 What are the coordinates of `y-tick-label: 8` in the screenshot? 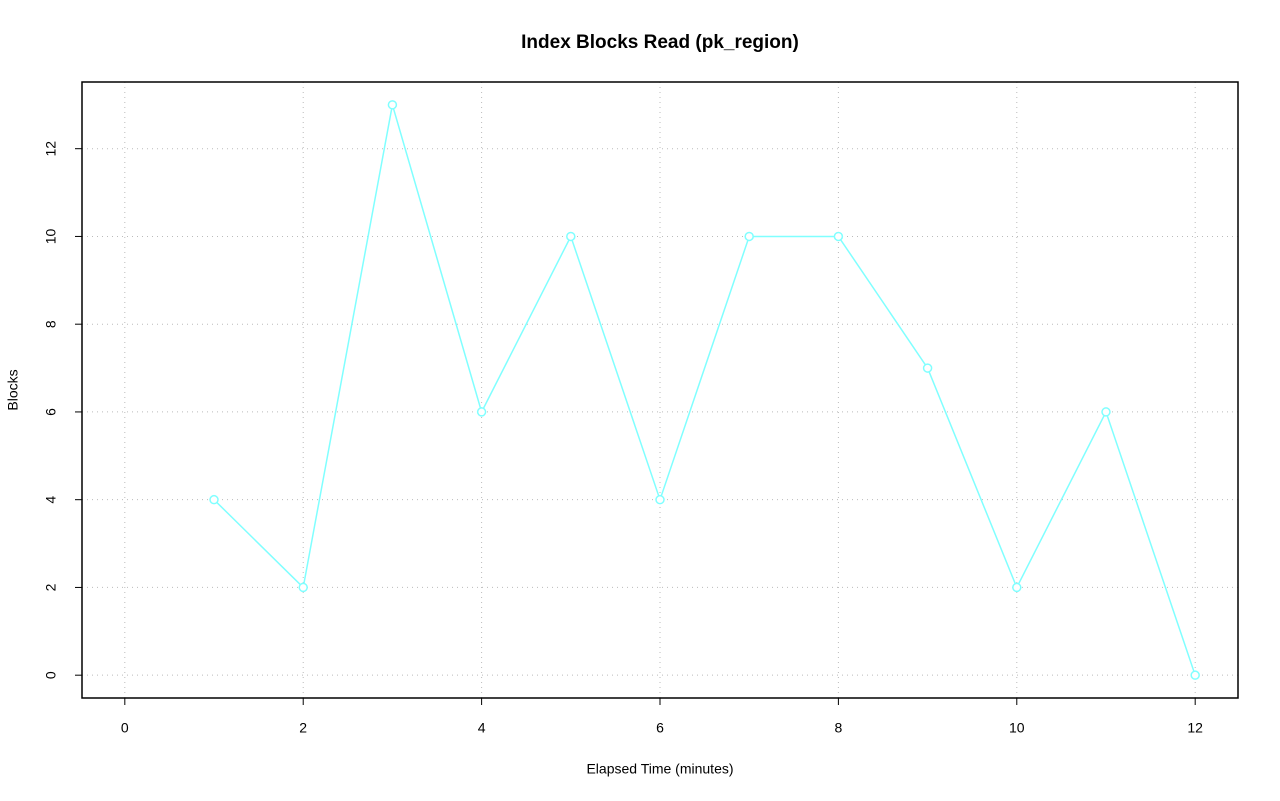 It's located at (51, 324).